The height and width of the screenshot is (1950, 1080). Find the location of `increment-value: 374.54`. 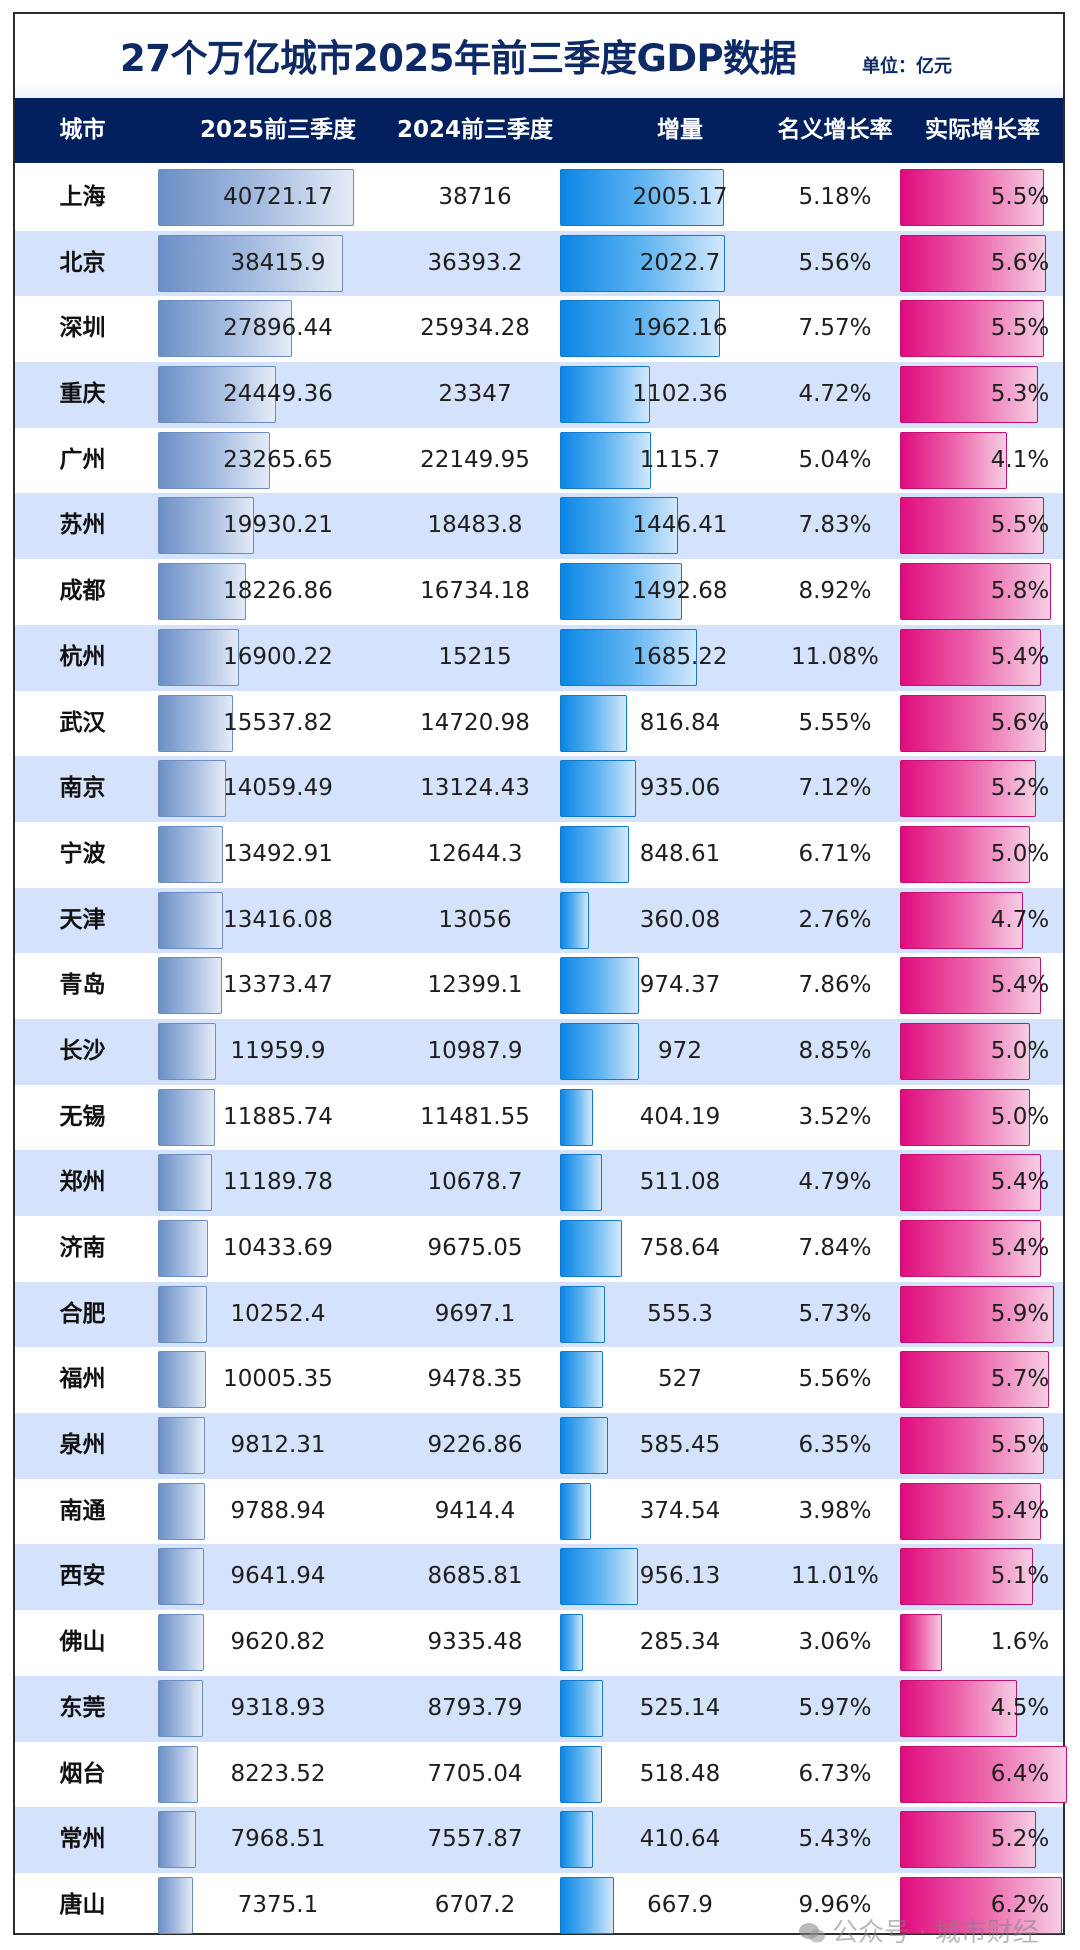

increment-value: 374.54 is located at coordinates (680, 1510).